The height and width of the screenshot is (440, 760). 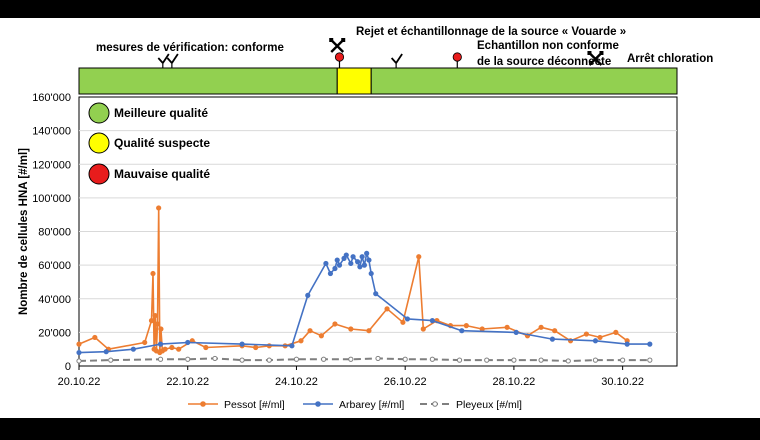 I want to click on annotation-text: de la source déconnecte, so click(x=544, y=62).